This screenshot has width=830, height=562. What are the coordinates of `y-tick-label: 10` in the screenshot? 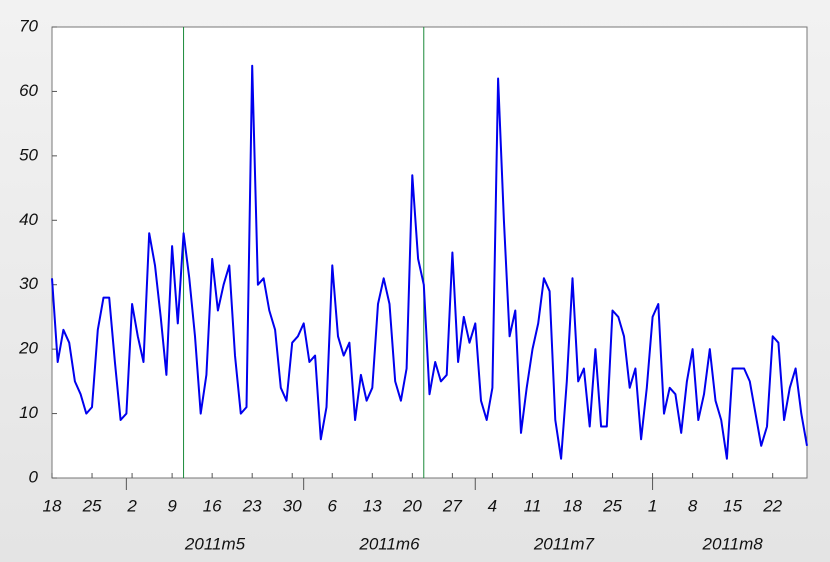 It's located at (28, 412).